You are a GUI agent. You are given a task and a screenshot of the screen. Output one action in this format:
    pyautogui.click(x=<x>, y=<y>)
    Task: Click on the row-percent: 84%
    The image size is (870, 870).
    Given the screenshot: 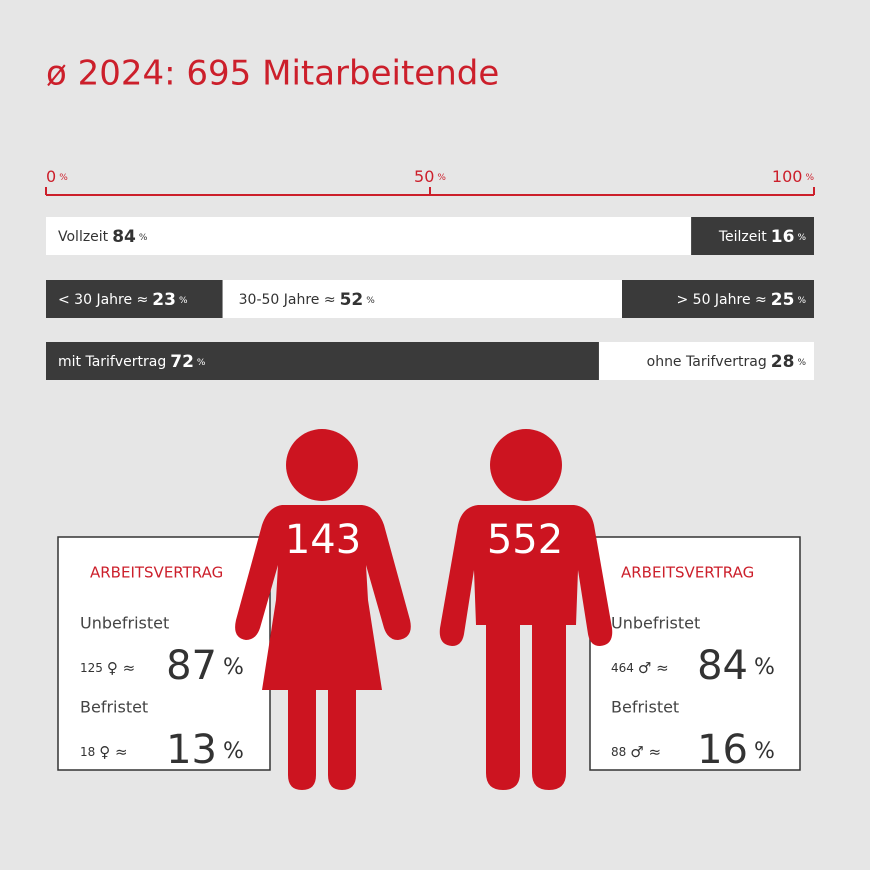 What is the action you would take?
    pyautogui.click(x=736, y=666)
    